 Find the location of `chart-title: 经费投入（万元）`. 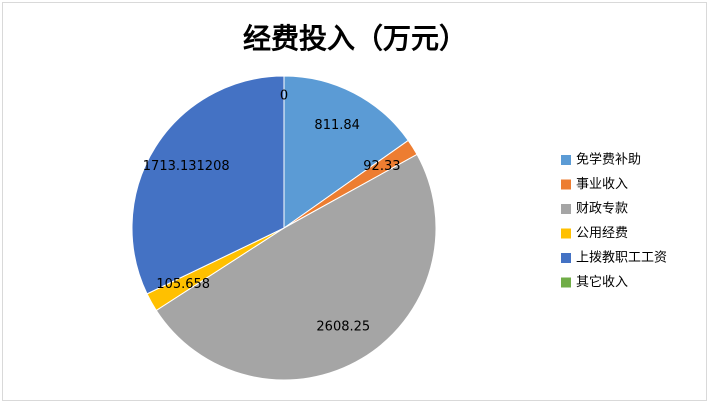

chart-title: 经费投入（万元） is located at coordinates (355, 38).